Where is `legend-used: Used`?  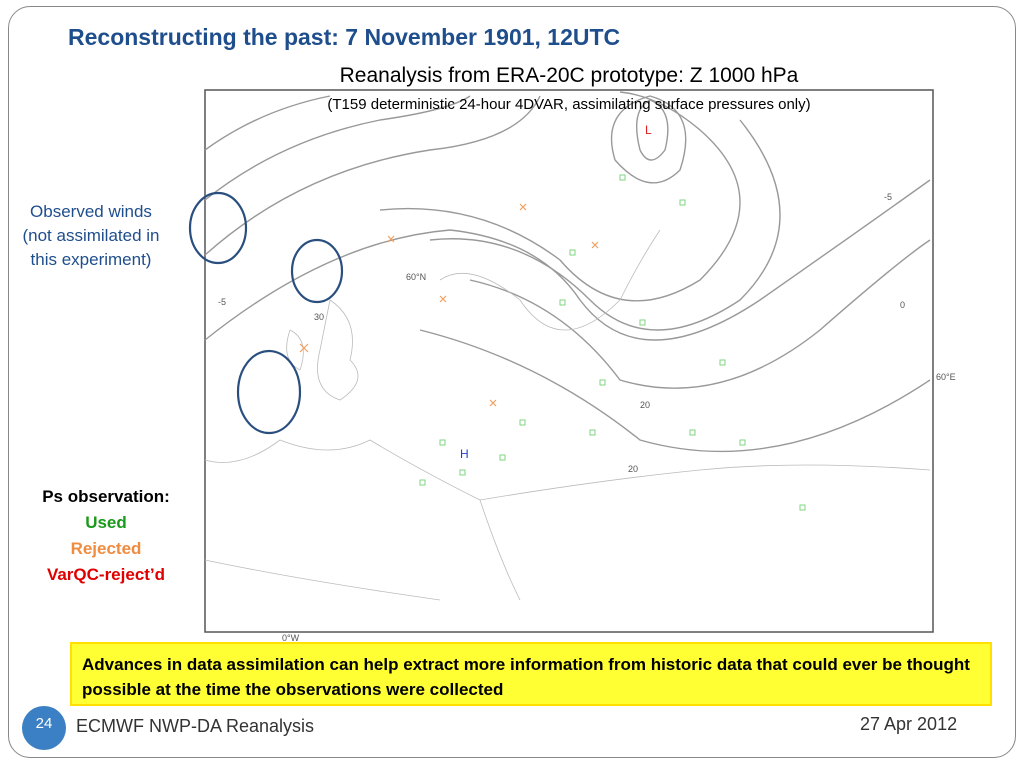 legend-used: Used is located at coordinates (106, 522).